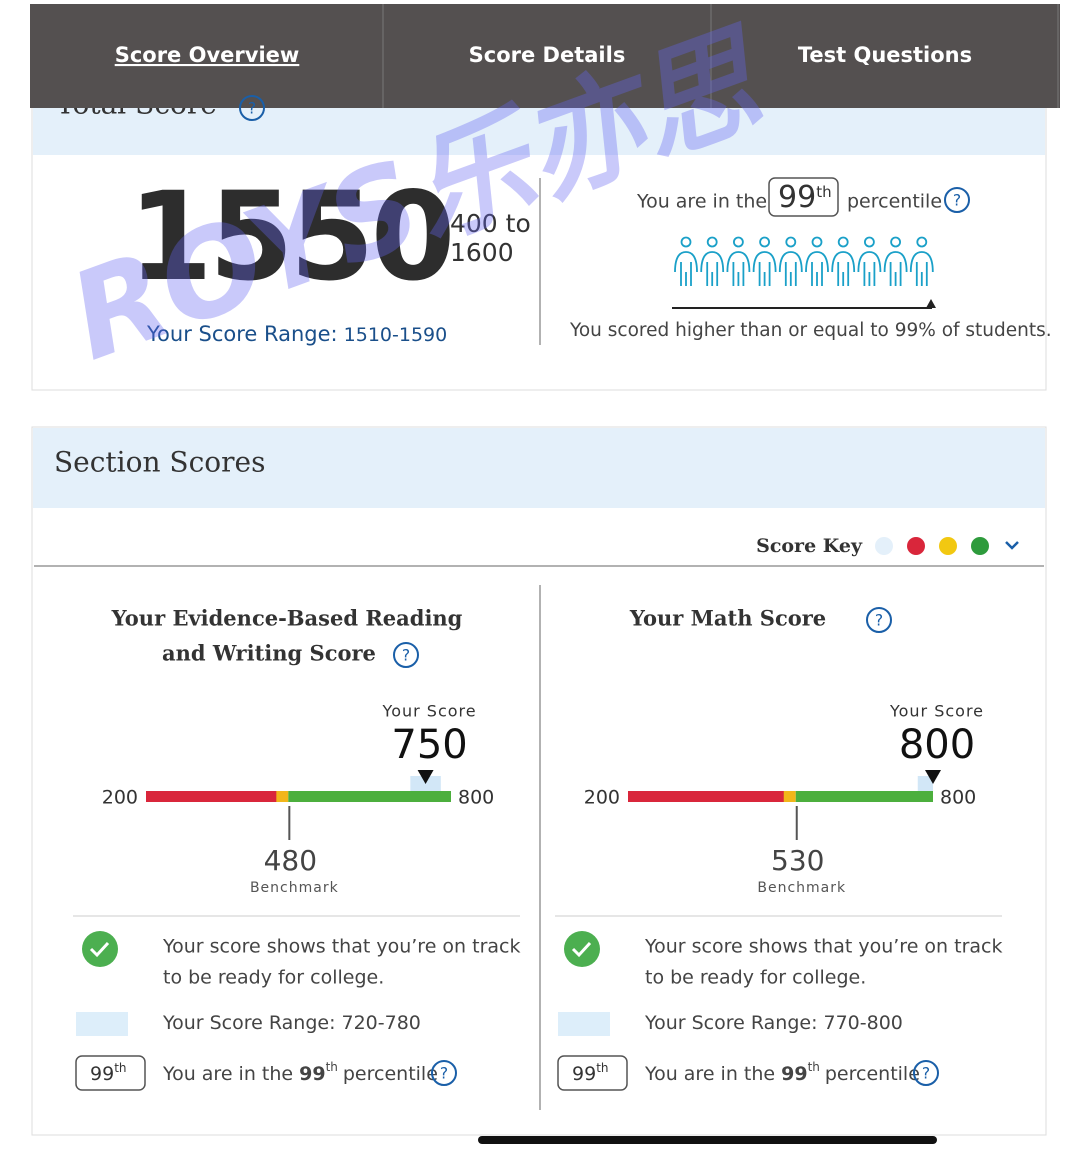  What do you see at coordinates (207, 55) in the screenshot?
I see `nav-tab: Score Overview` at bounding box center [207, 55].